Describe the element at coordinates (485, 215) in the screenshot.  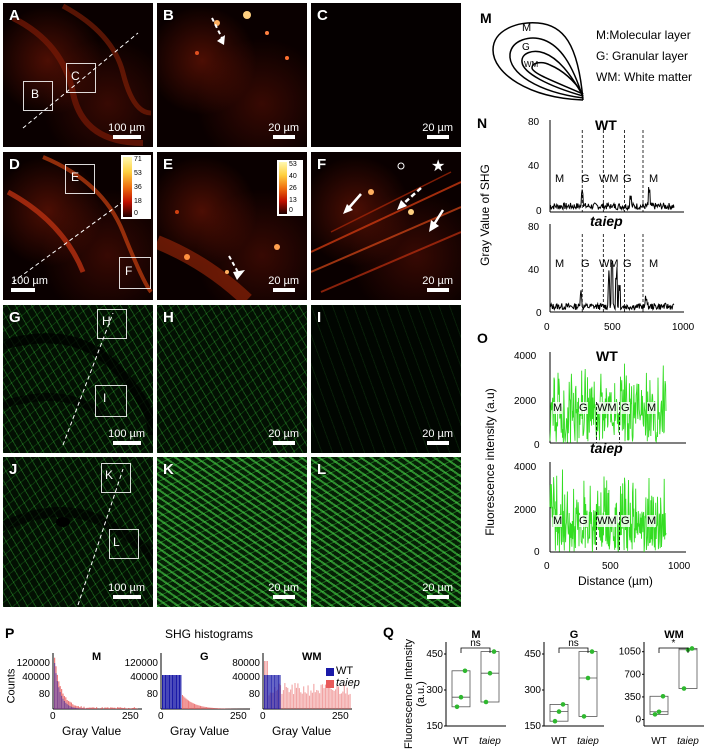
I see `n-ylabel: Gray Value of SHG` at that location.